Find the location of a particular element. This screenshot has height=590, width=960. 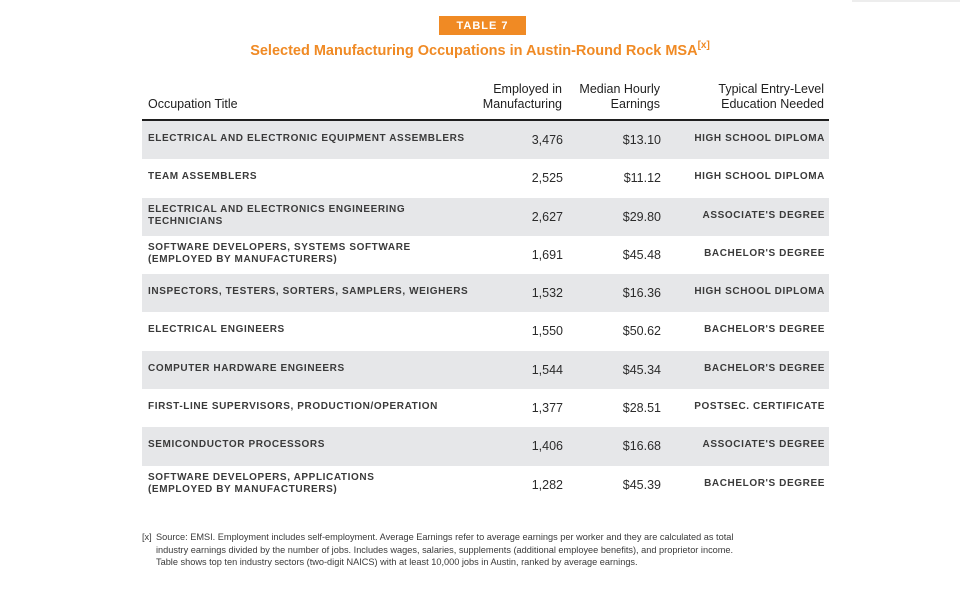

occupation-cell: ELECTRICAL ENGINEERS is located at coordinates (313, 330).